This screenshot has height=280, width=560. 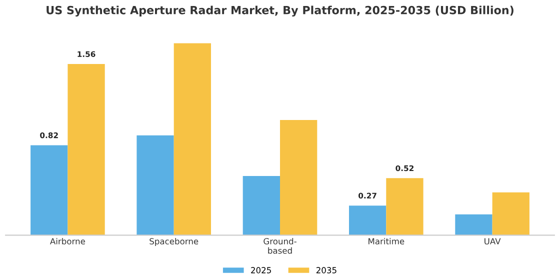 What do you see at coordinates (492, 241) in the screenshot?
I see `x-tick-label: UAV` at bounding box center [492, 241].